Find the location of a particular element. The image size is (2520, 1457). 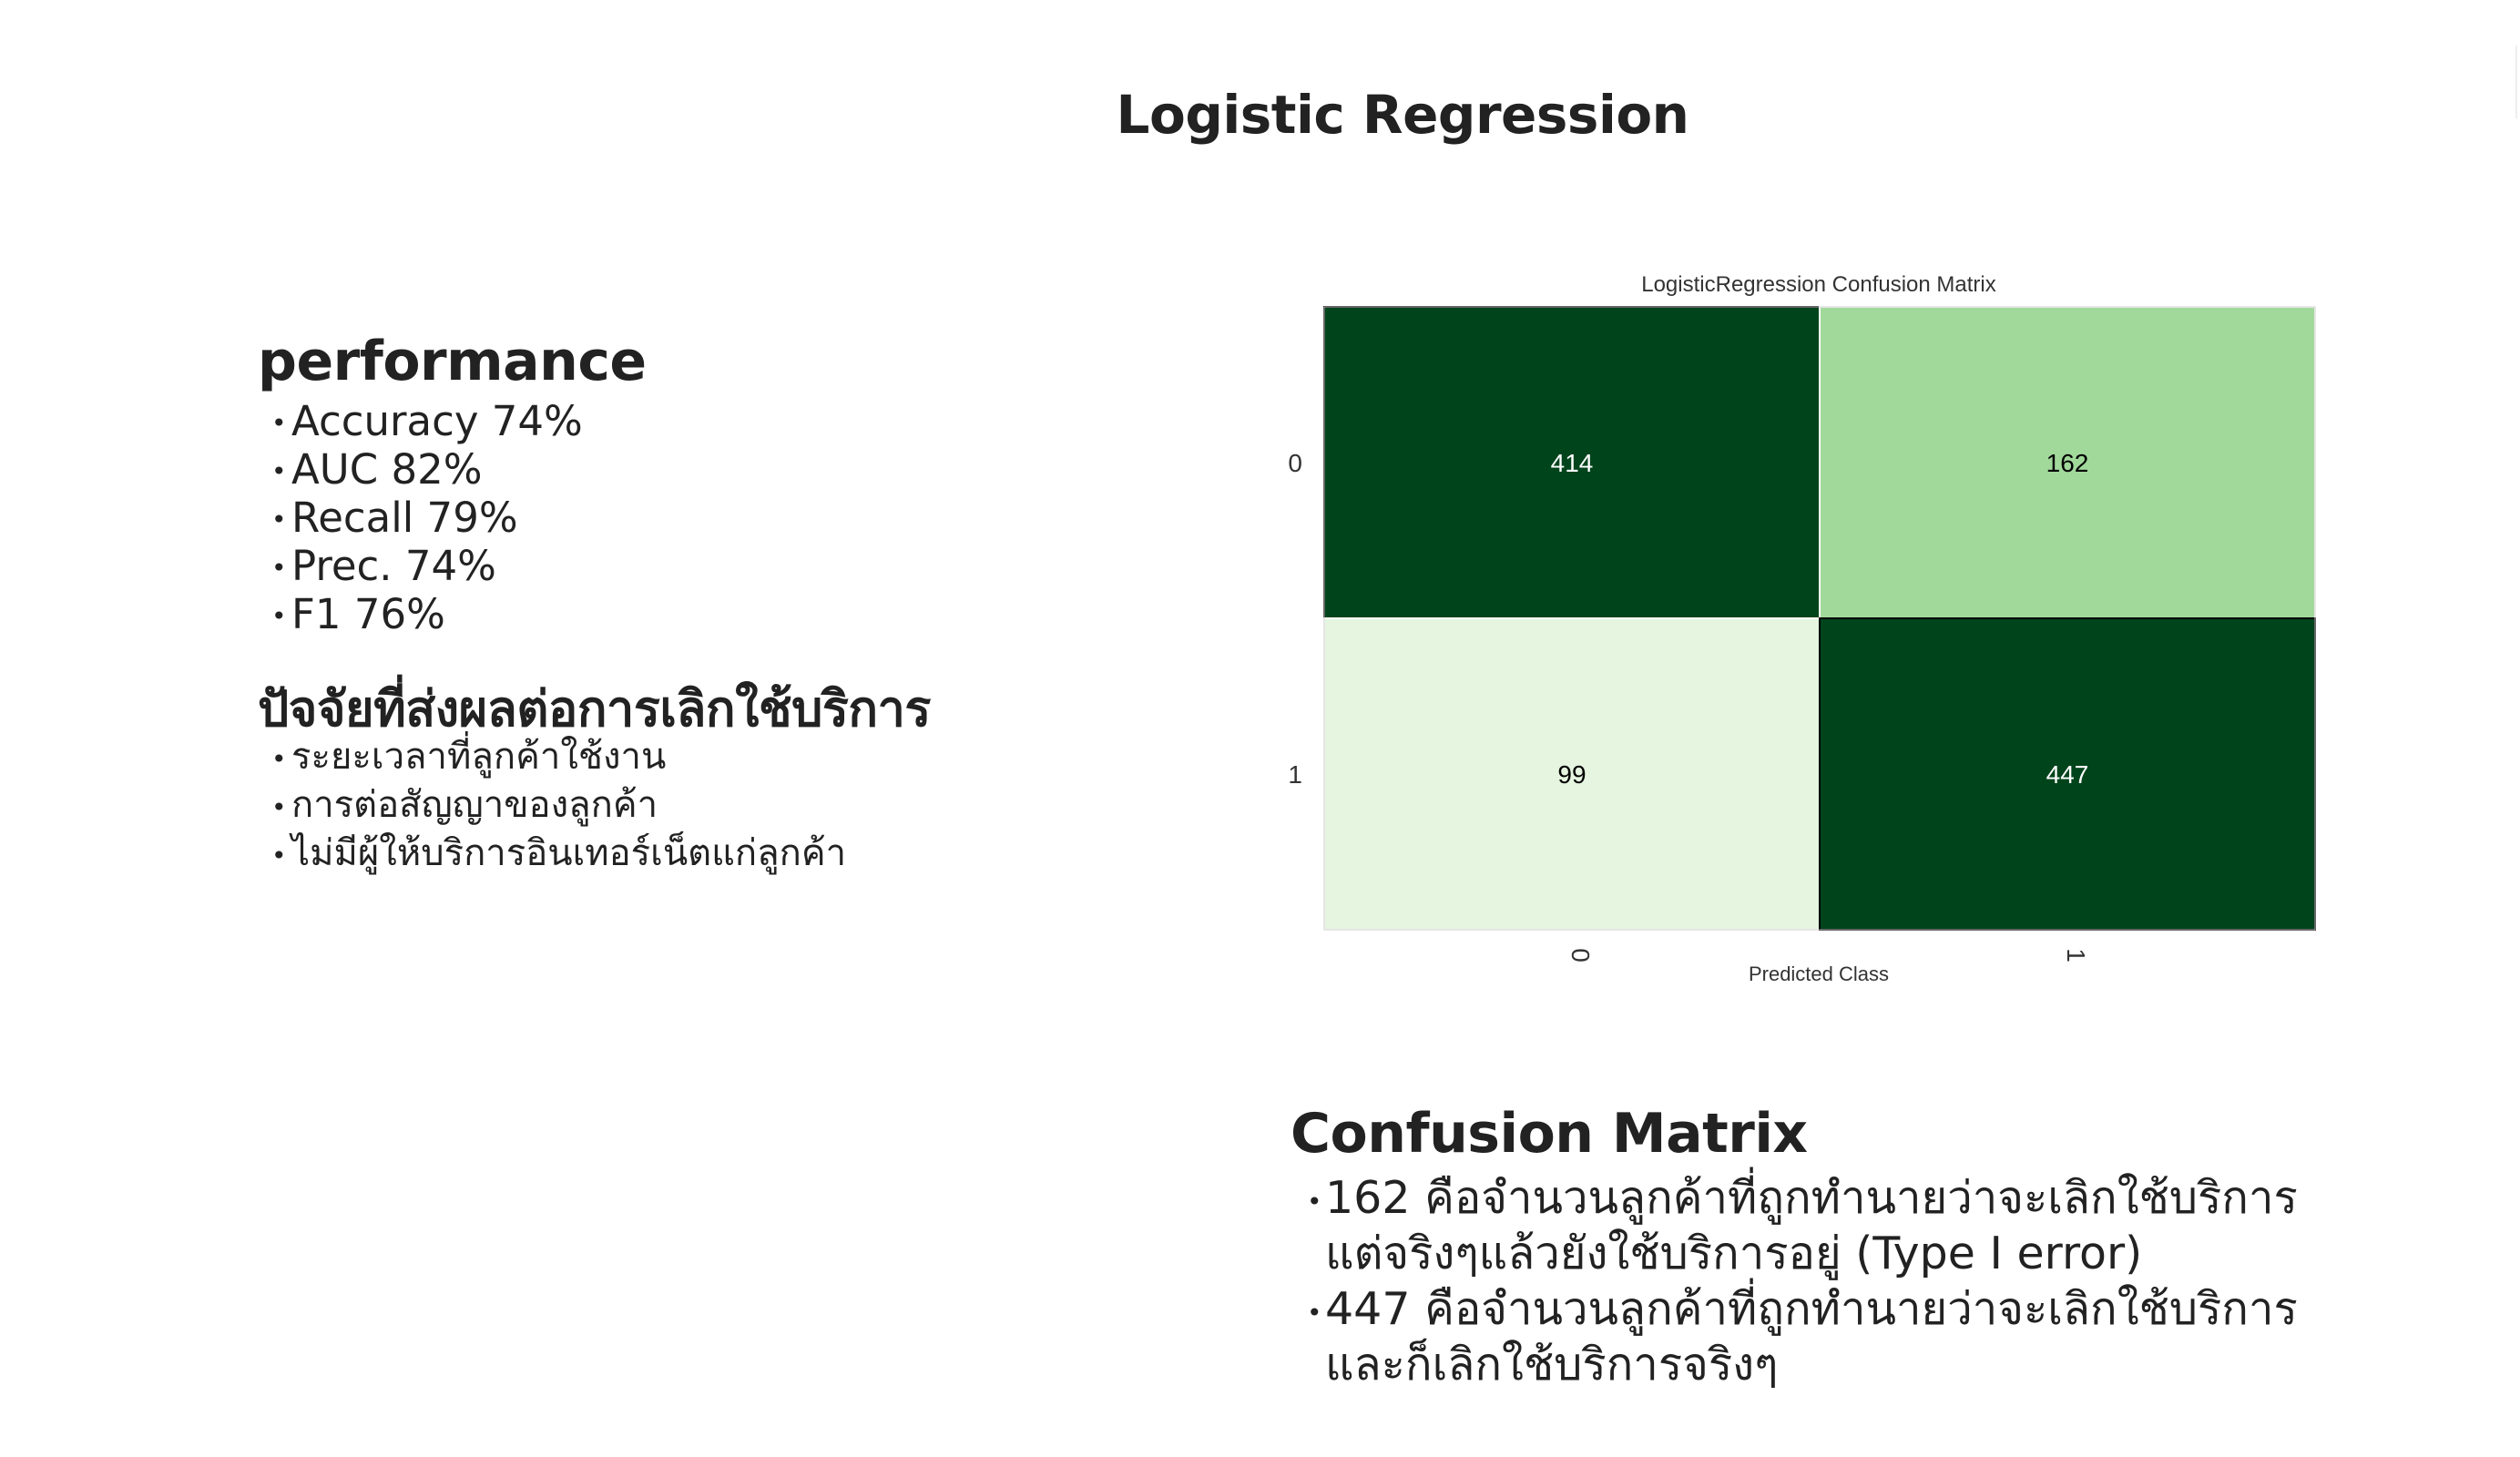

factor-item-text: การต่อสัญญาของลูกค้า is located at coordinates (474, 805).